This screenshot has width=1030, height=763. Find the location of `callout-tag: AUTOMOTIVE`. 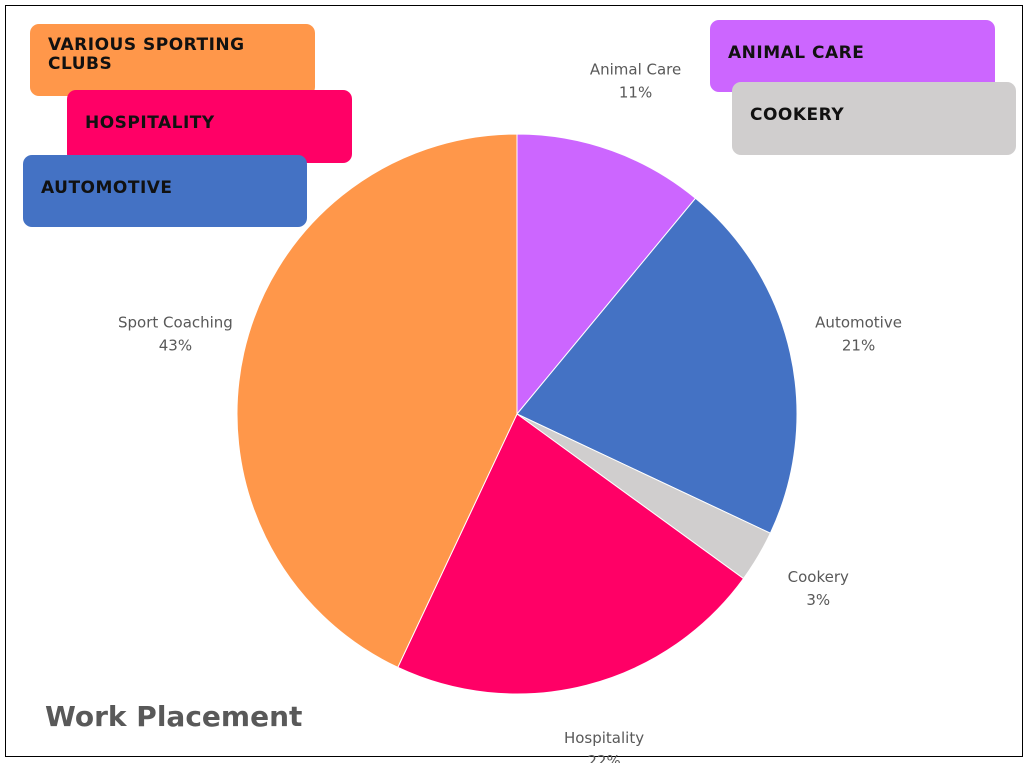

callout-tag: AUTOMOTIVE is located at coordinates (165, 191).